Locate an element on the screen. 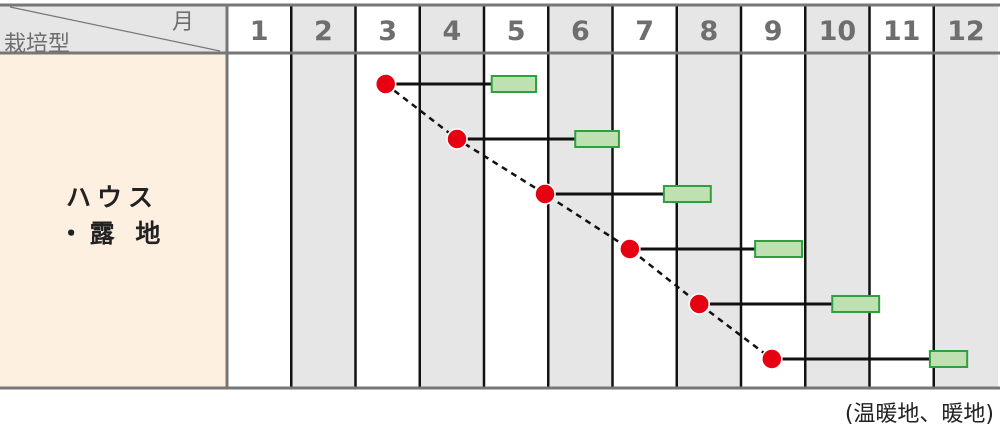 The image size is (1000, 430). month-label: 10 is located at coordinates (838, 31).